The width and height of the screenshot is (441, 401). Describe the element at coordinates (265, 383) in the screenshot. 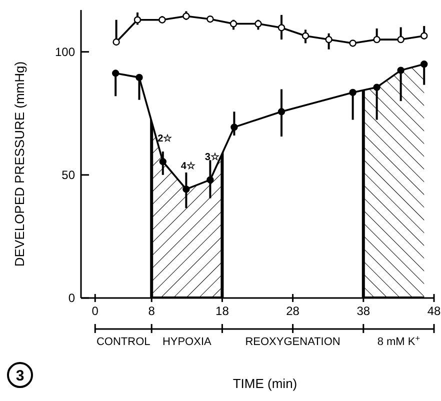

I see `x-axis-title: TIME (min)` at that location.